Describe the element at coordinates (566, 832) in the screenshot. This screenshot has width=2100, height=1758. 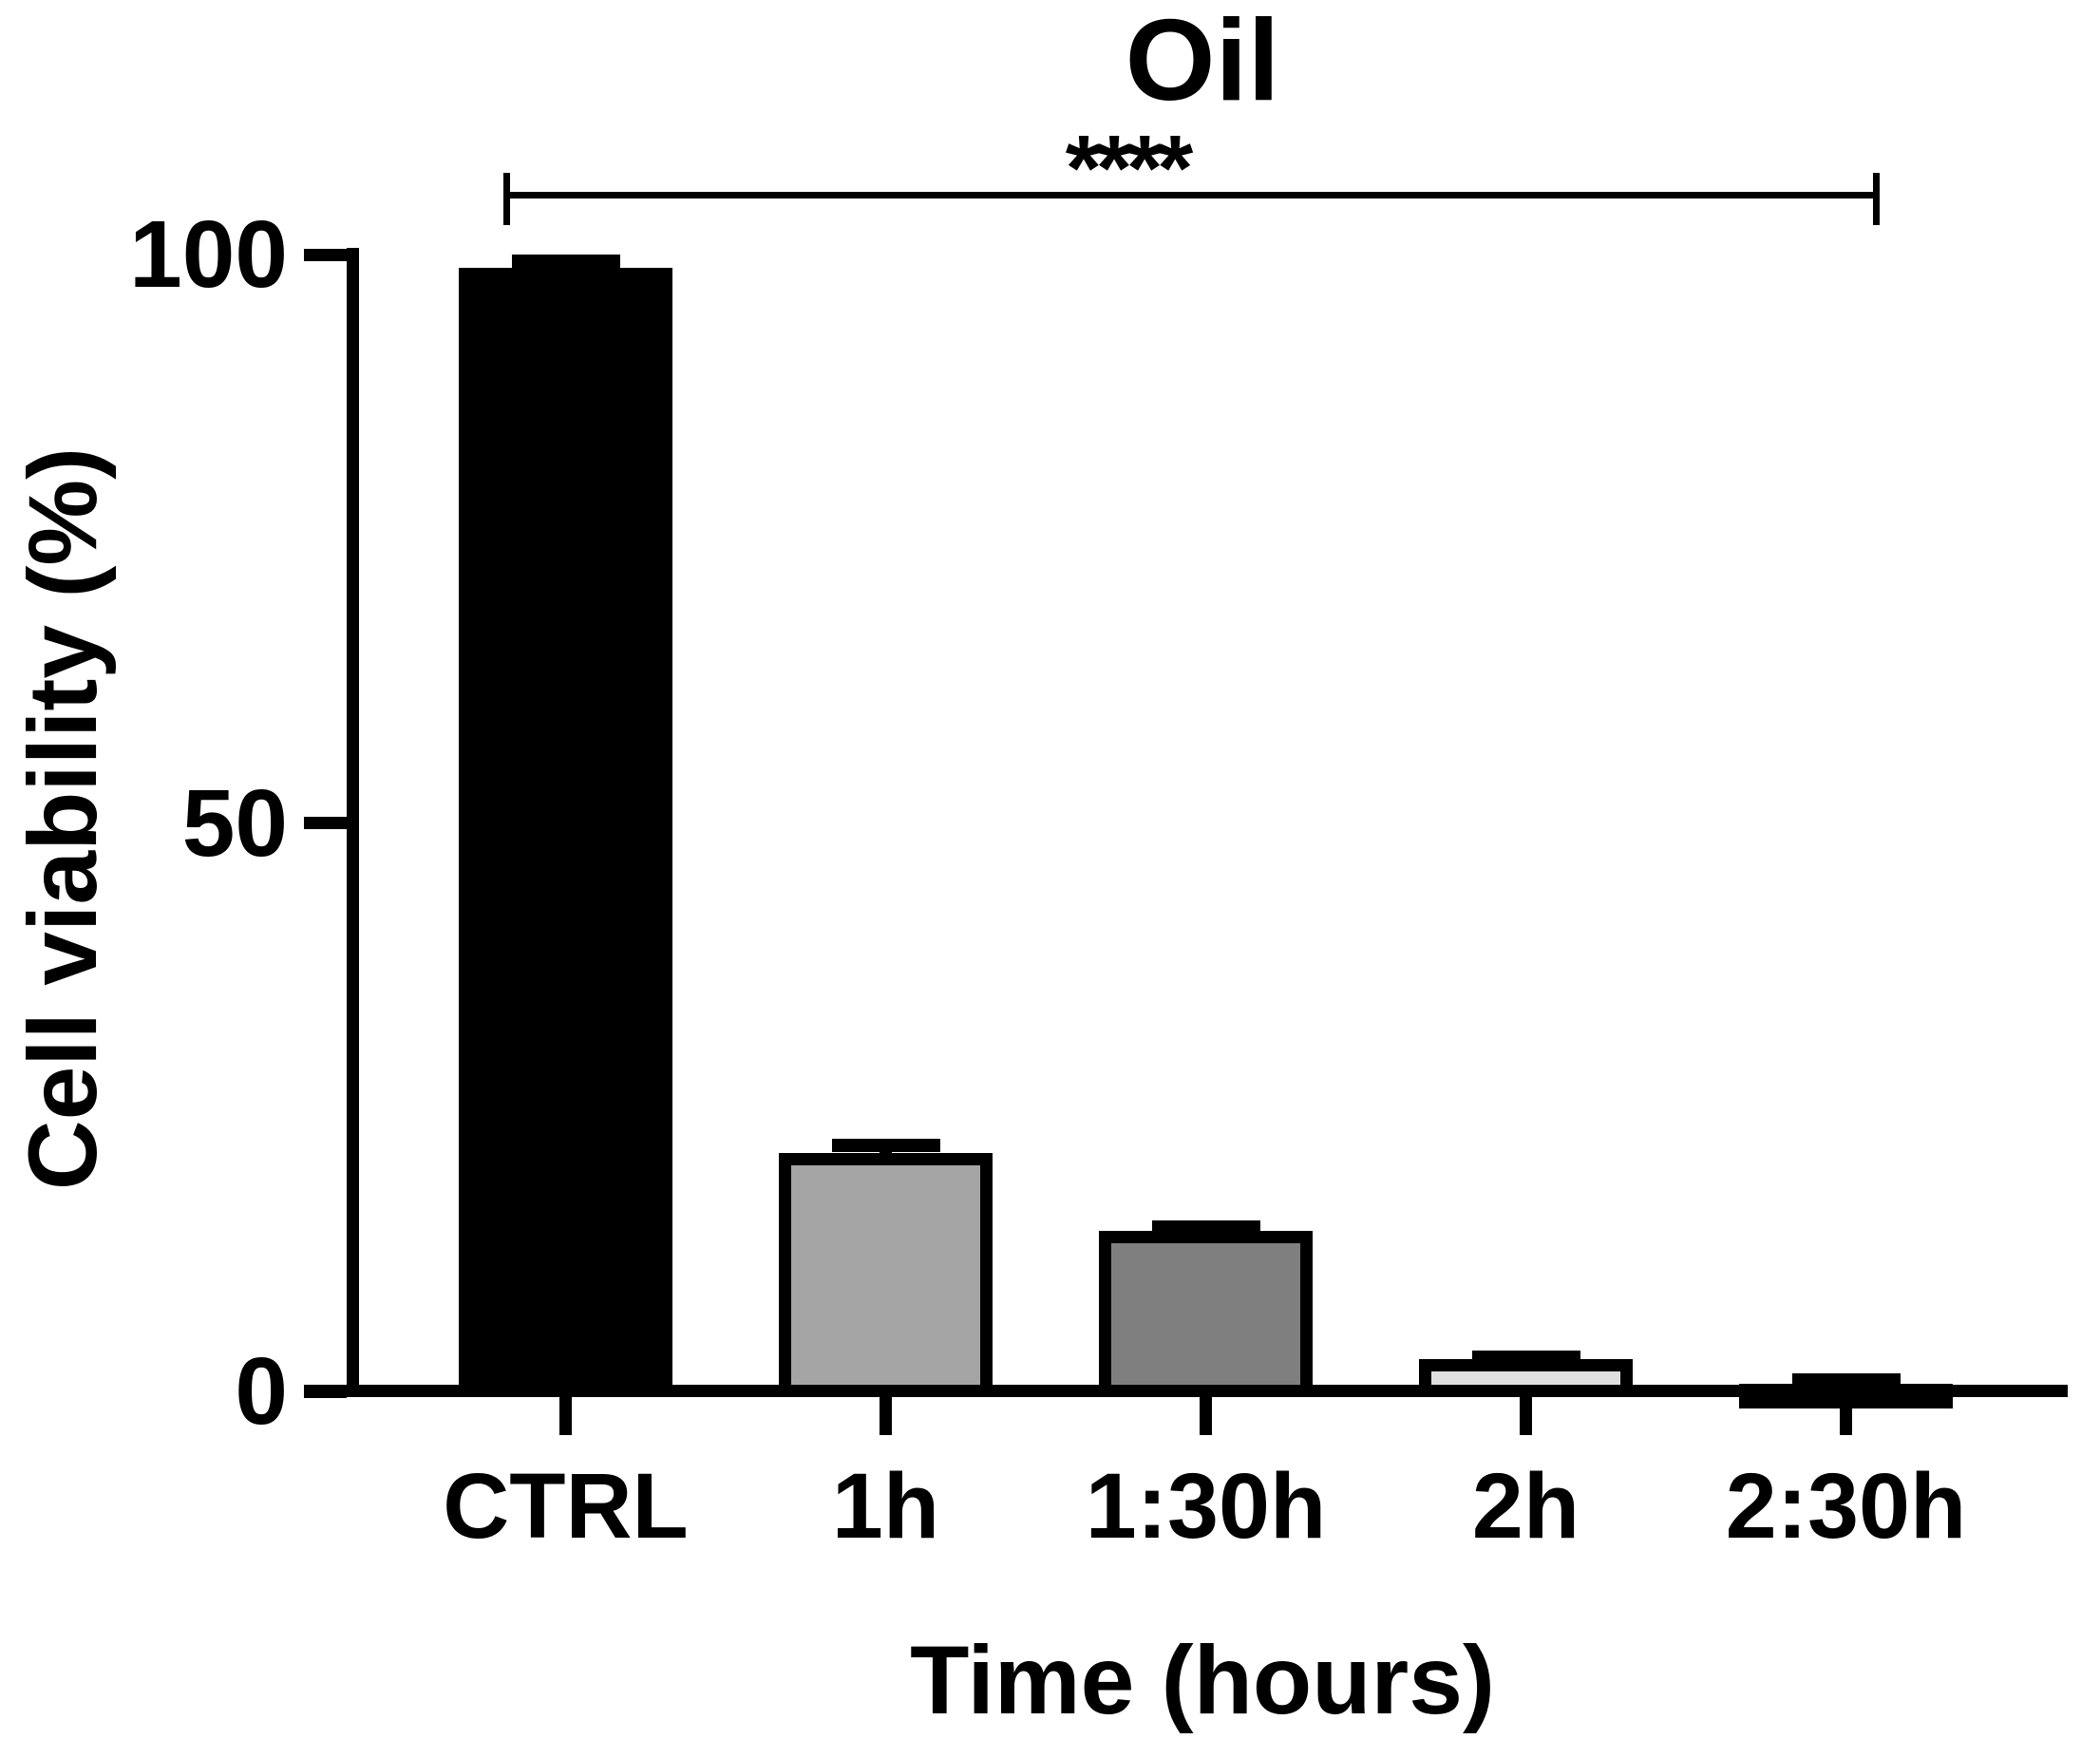
I see `bar-ctrl` at that location.